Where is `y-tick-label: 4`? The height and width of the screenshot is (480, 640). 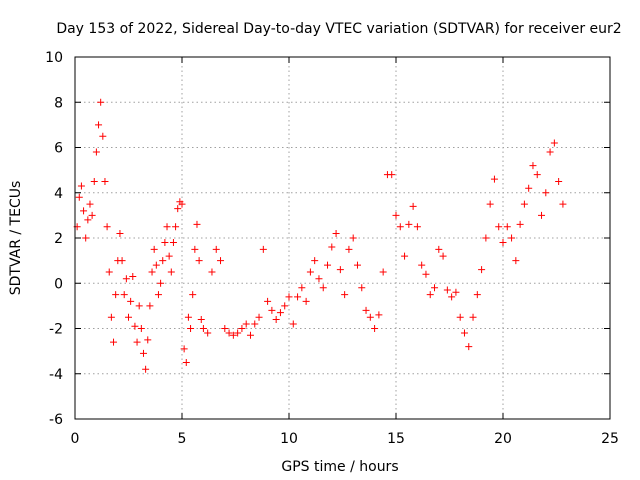 y-tick-label: 4 is located at coordinates (58, 194).